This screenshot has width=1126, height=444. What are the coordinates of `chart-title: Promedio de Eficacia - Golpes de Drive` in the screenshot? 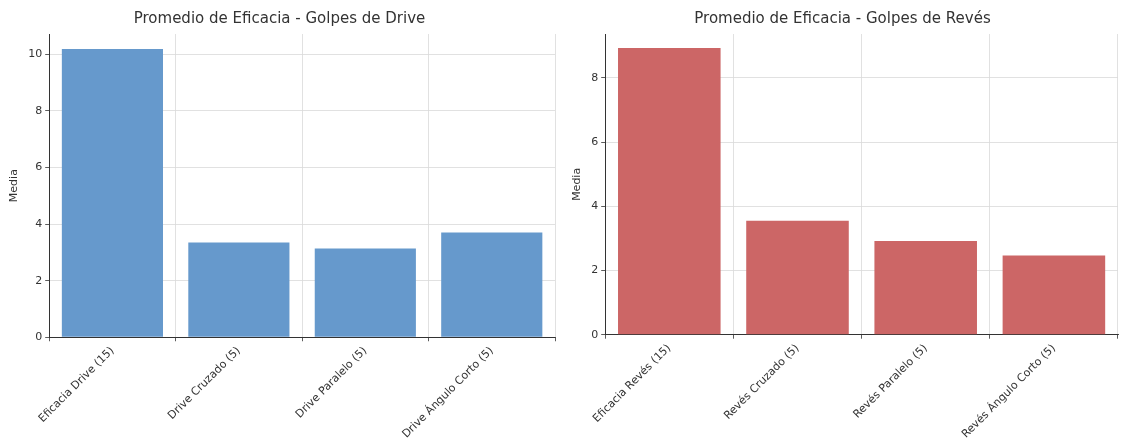 It's located at (279, 17).